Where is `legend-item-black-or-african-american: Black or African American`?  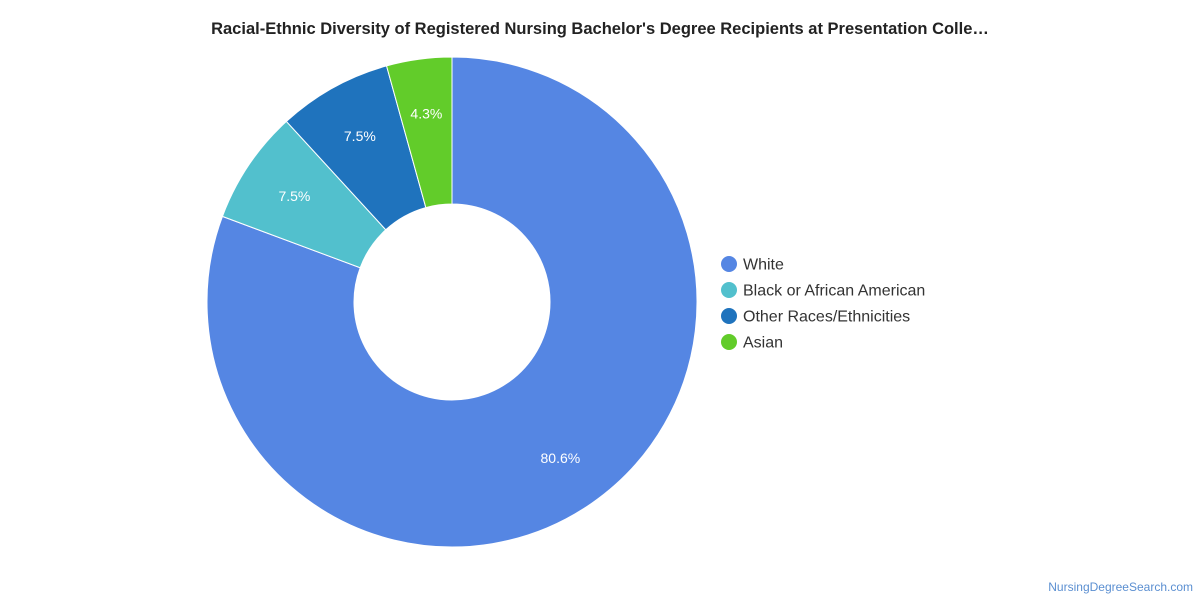
legend-item-black-or-african-american: Black or African American is located at coordinates (823, 291).